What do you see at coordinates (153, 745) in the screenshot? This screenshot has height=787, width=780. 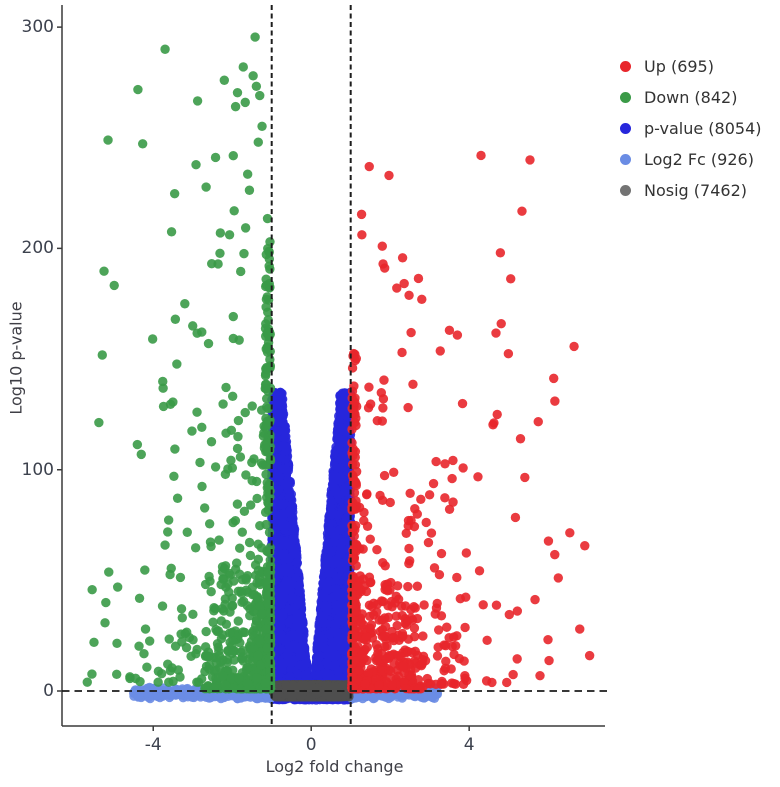 I see `x-tick-label: -4` at bounding box center [153, 745].